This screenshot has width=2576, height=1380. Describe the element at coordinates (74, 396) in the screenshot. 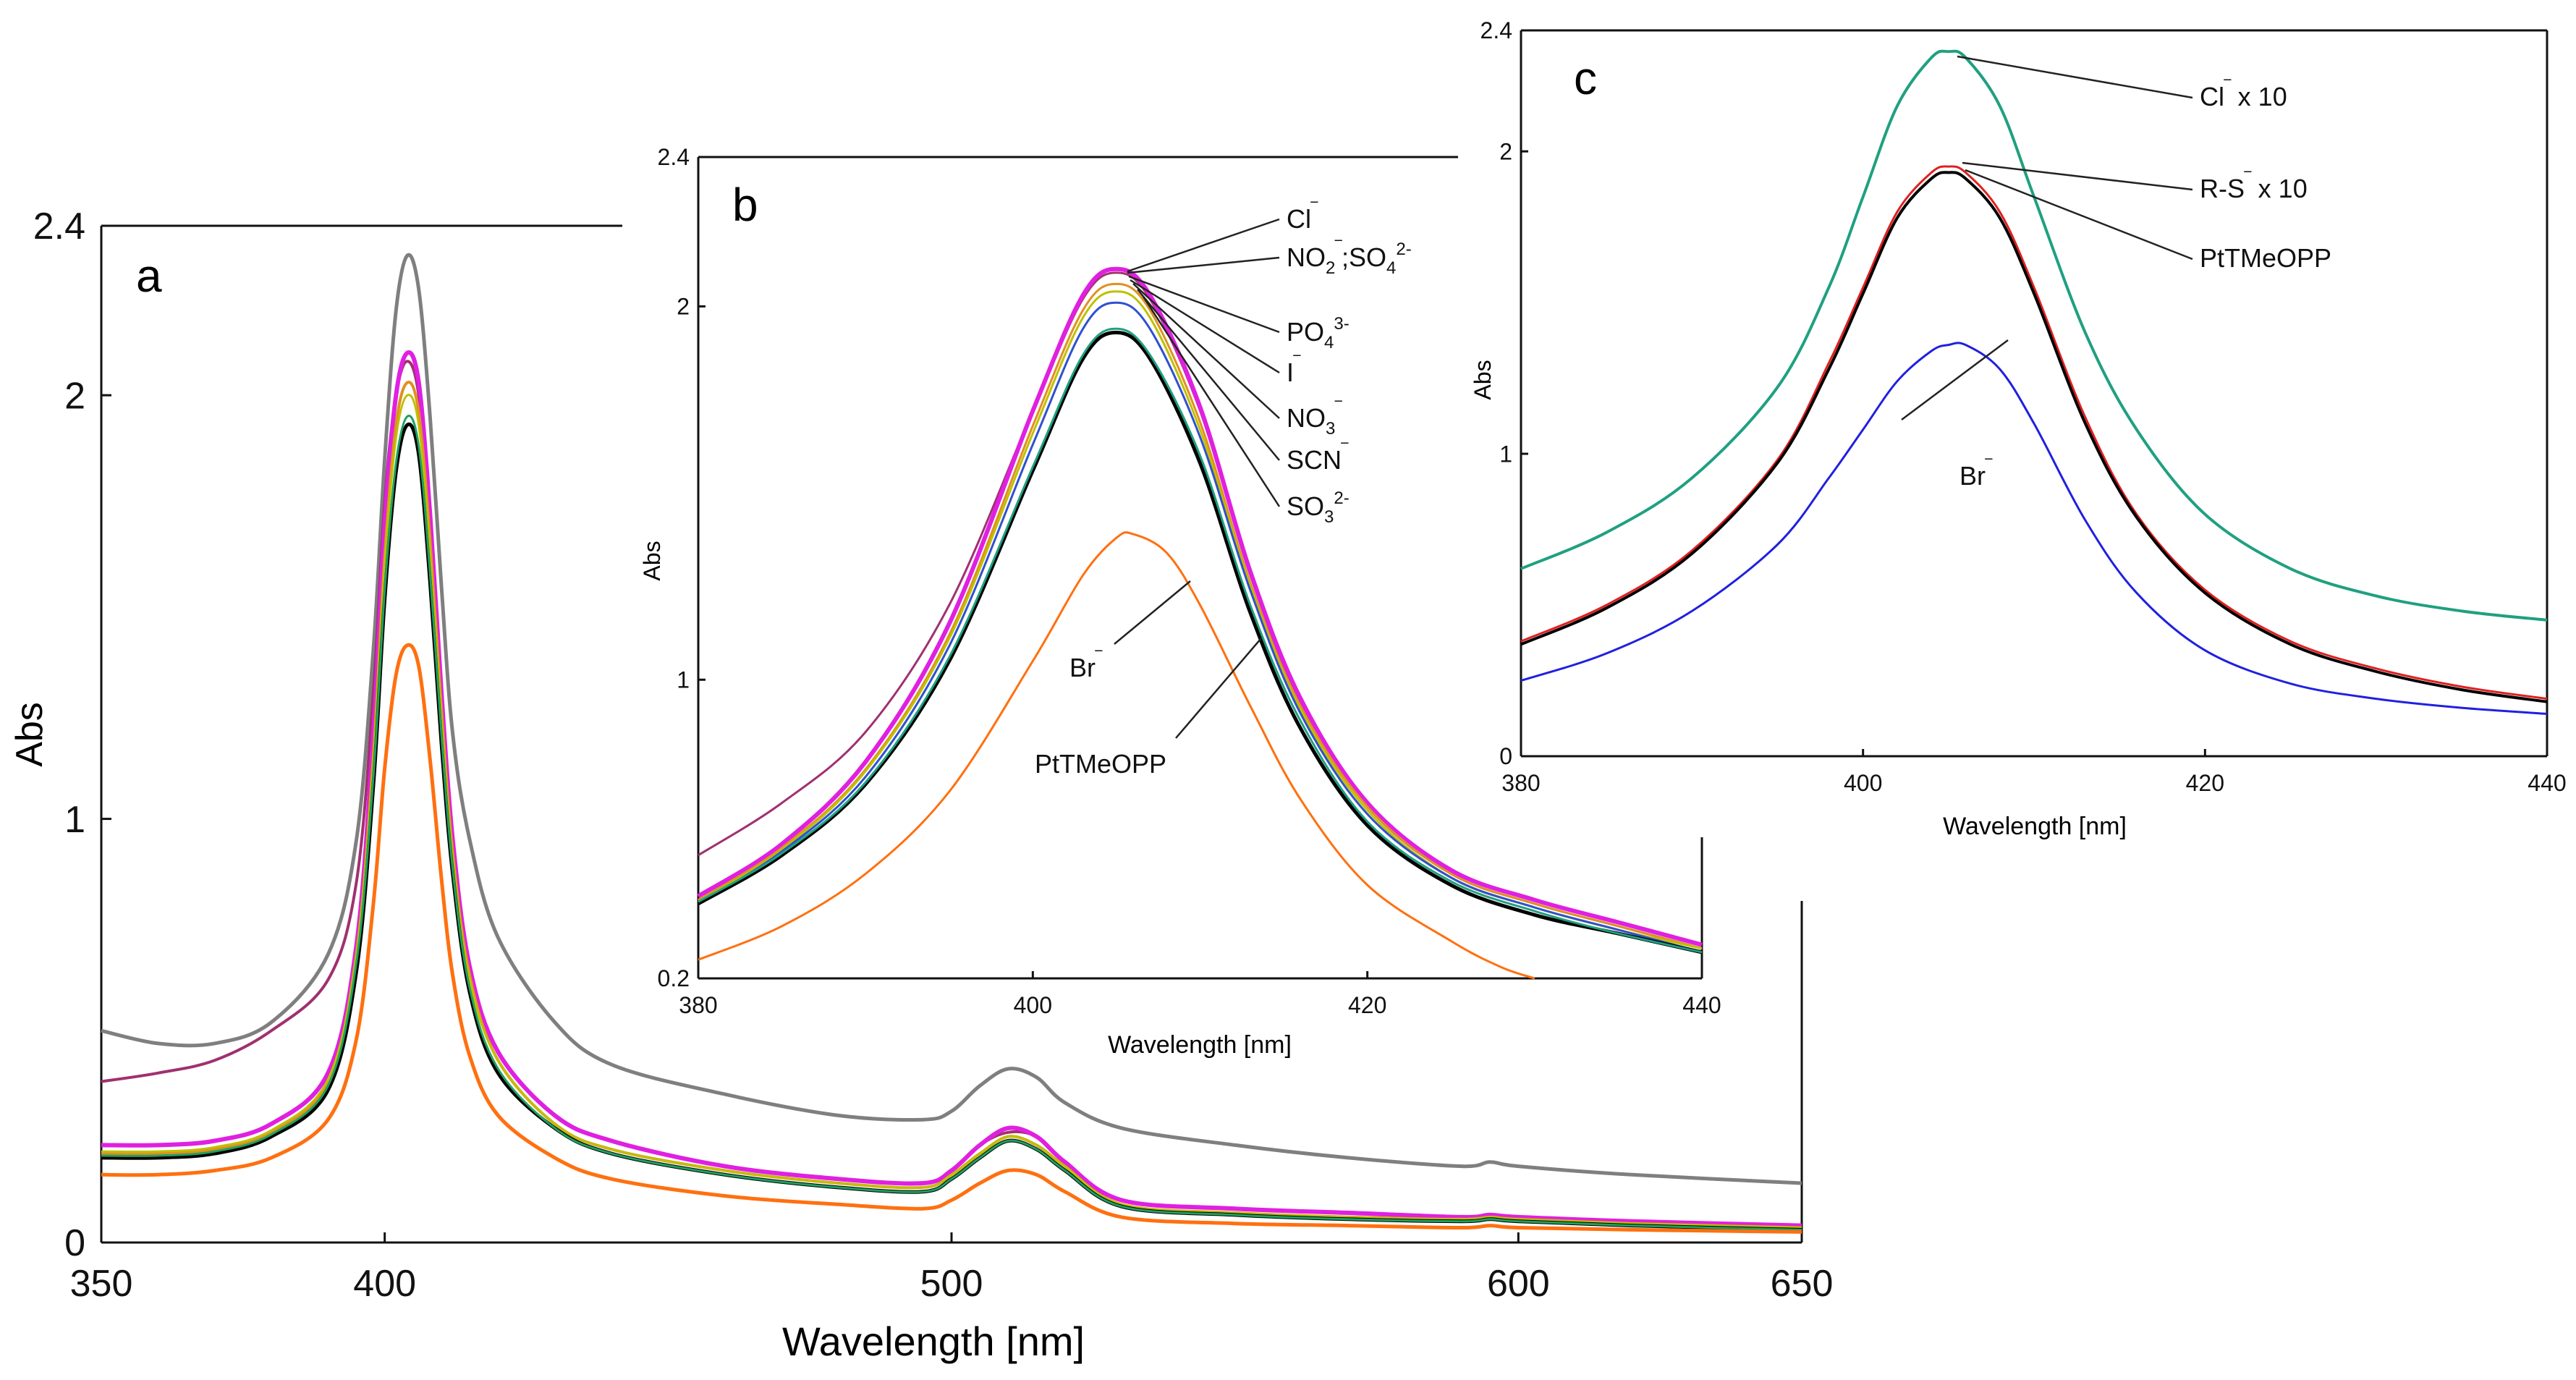

I see `panel-a-ytick-label: 2` at that location.